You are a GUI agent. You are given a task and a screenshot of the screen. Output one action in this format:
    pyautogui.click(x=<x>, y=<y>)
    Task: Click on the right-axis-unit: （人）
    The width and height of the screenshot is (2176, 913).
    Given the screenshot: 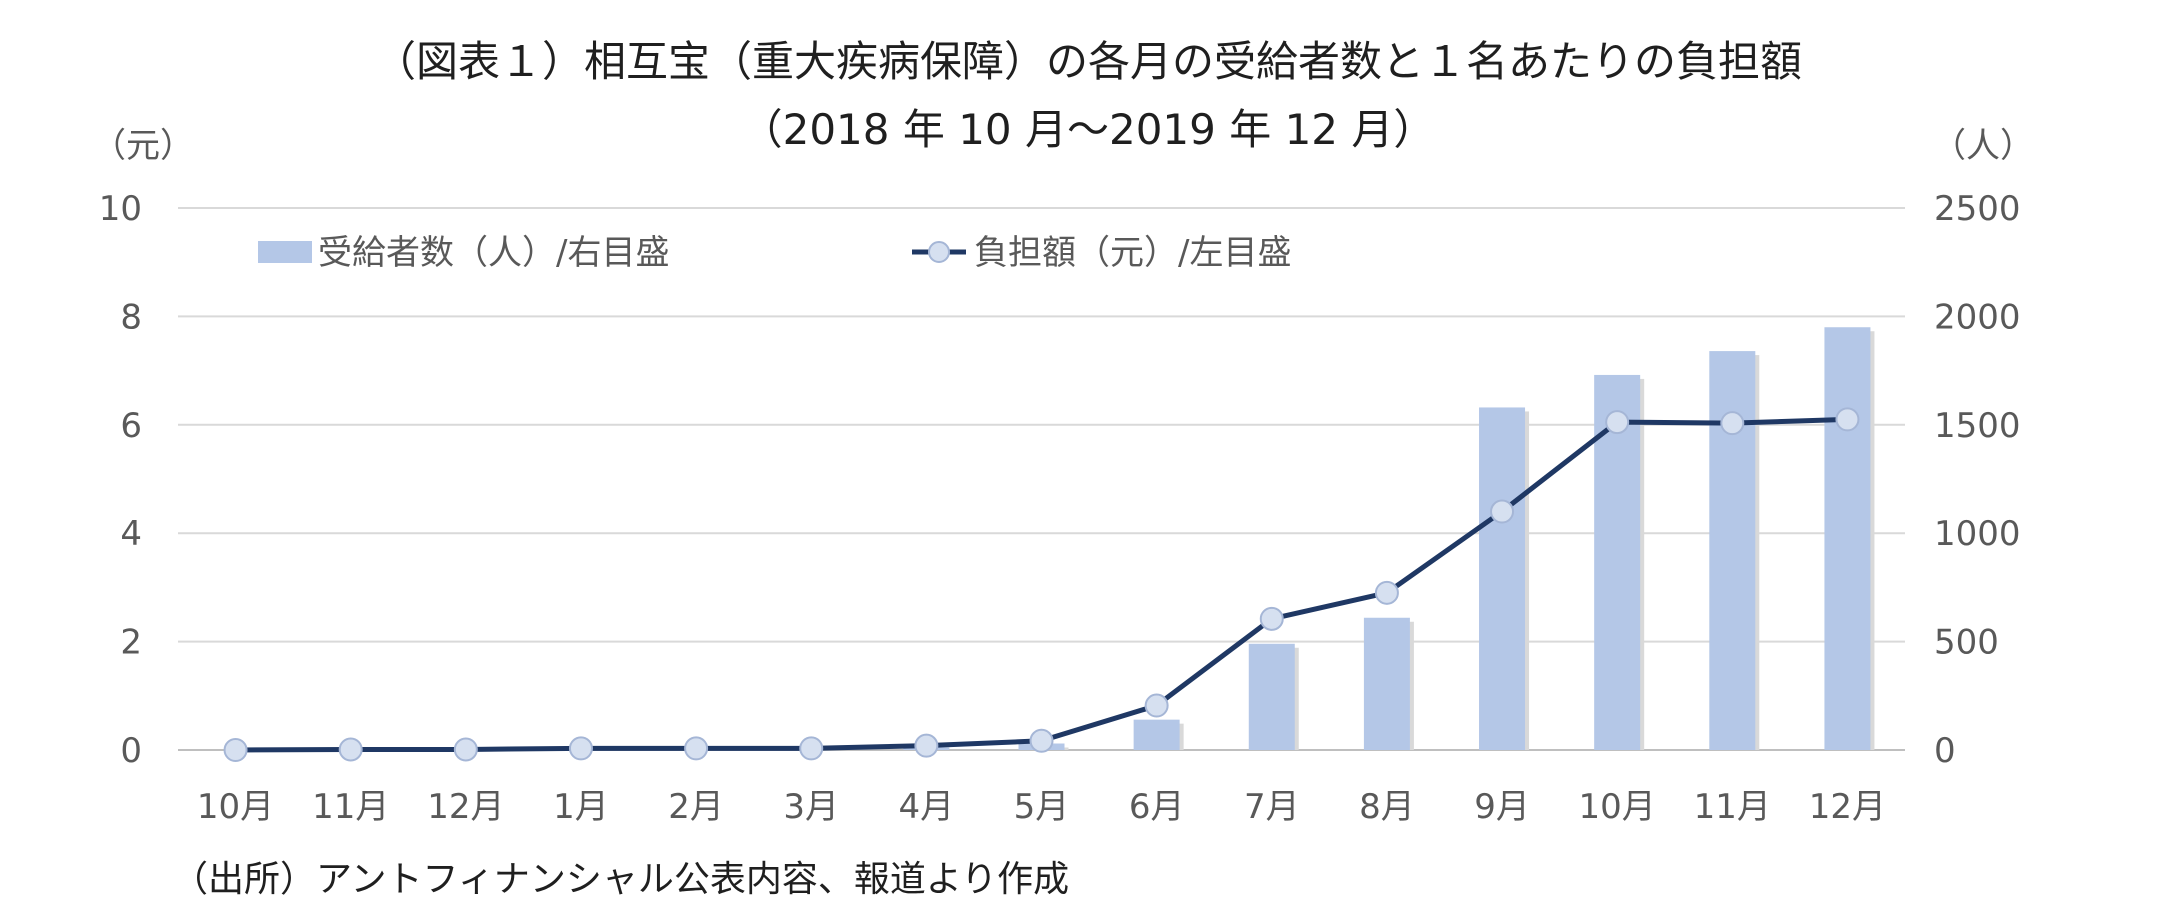 What is the action you would take?
    pyautogui.click(x=1983, y=146)
    